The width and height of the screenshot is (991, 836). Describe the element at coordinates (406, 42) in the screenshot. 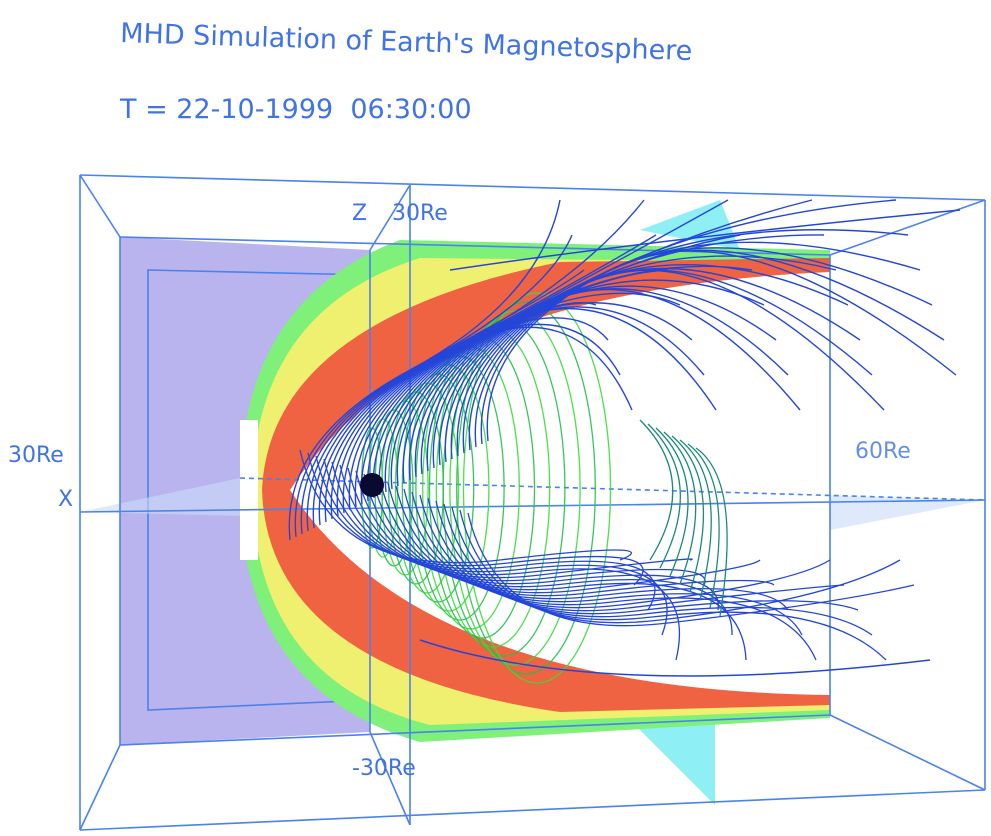

I see `title: MHD Simulation of Earth's Magnetosphere` at that location.